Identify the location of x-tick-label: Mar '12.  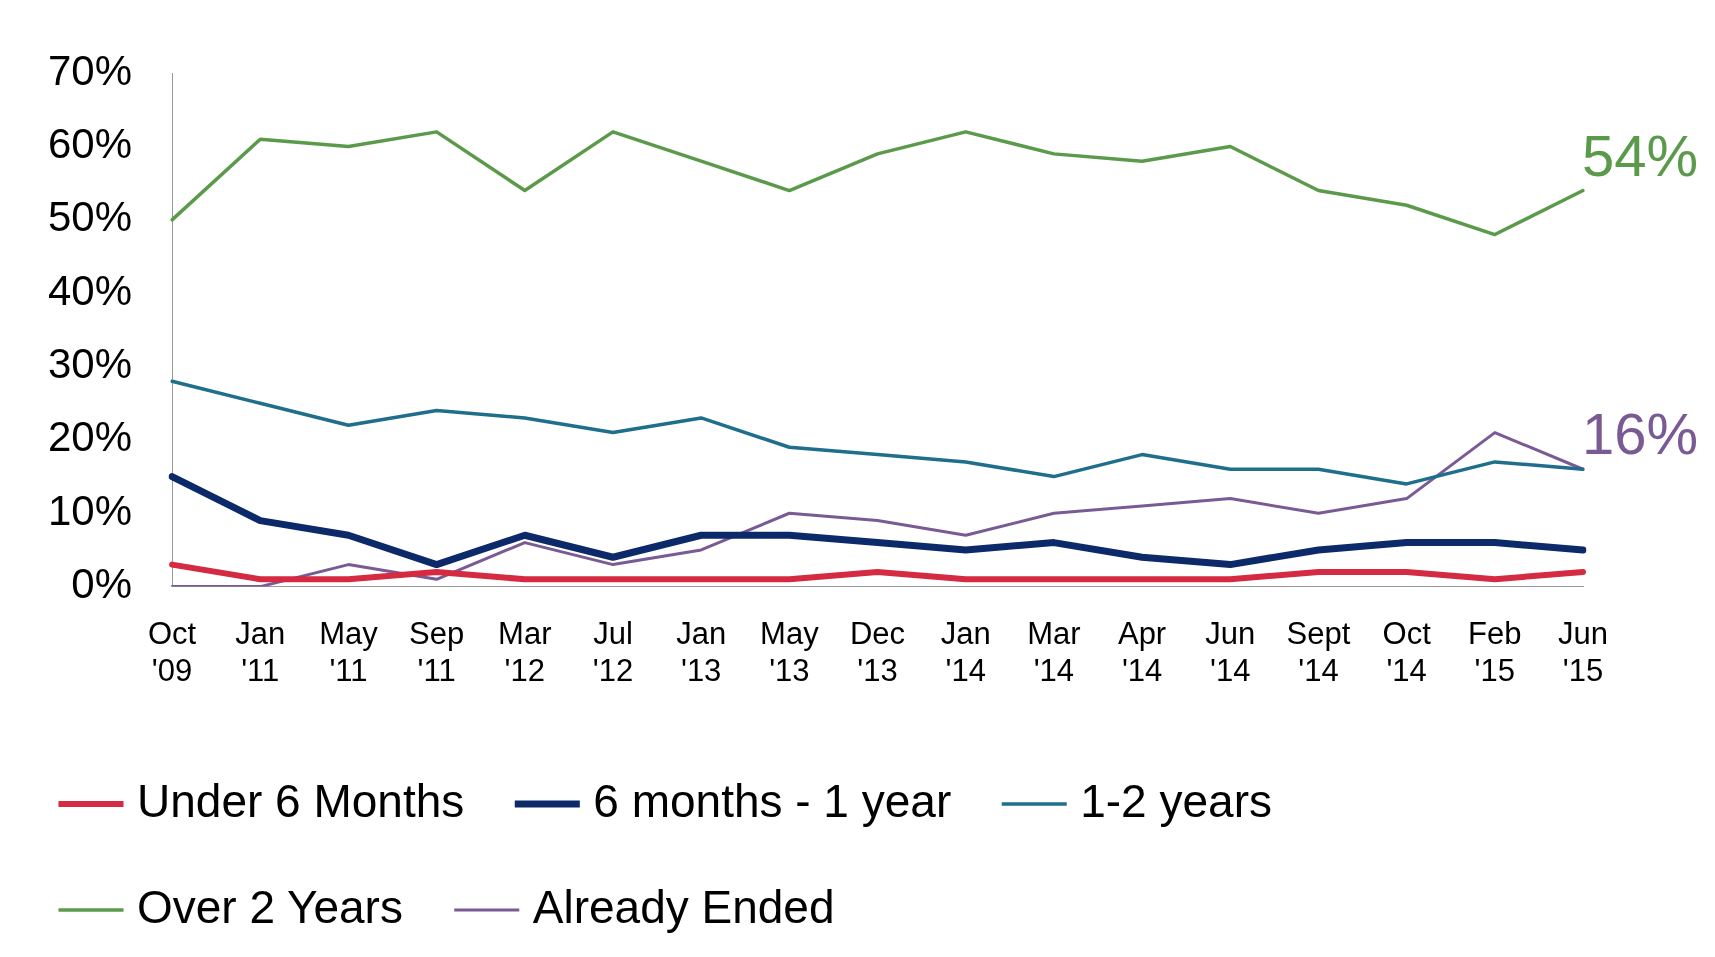
(525, 651).